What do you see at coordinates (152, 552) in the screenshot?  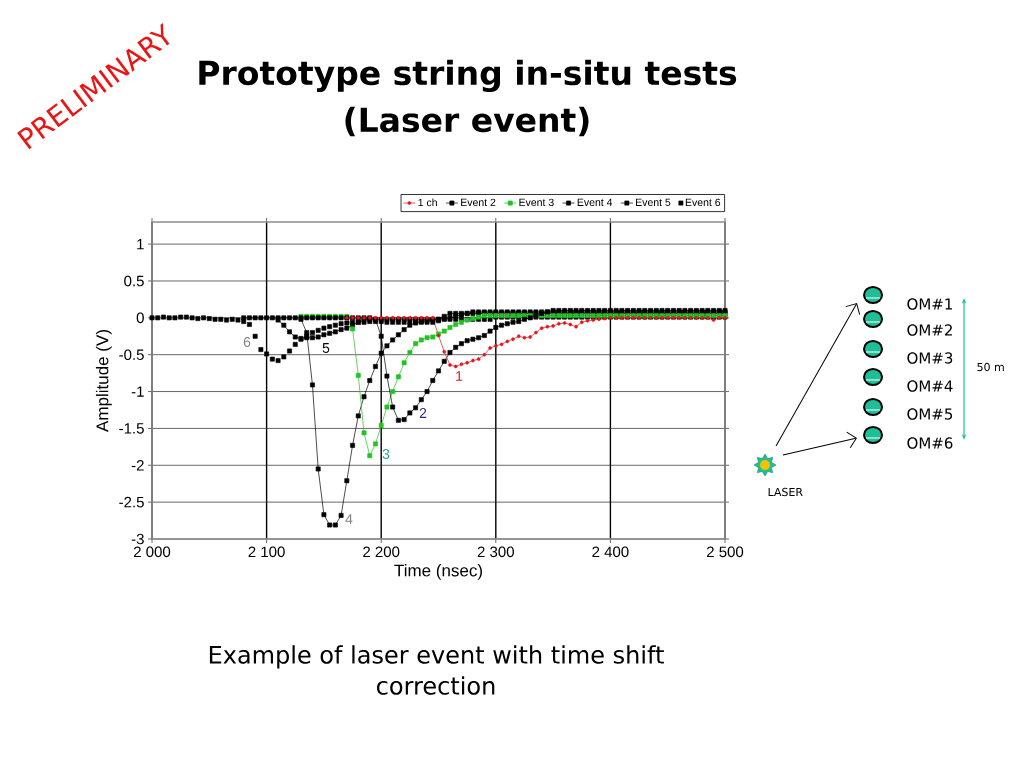 I see `x-tick-label: 2 000` at bounding box center [152, 552].